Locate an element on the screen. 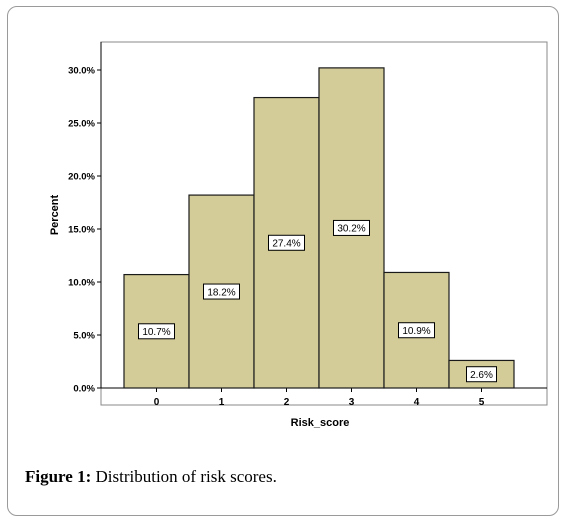 This screenshot has height=523, width=567. x-axis-title: Risk_score is located at coordinates (320, 423).